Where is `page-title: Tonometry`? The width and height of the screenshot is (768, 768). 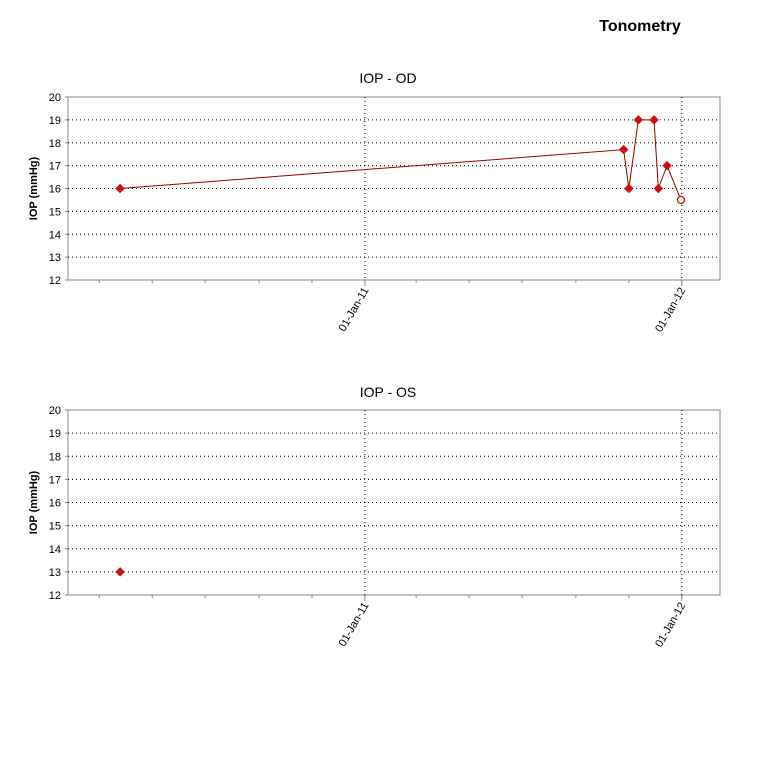
page-title: Tonometry is located at coordinates (640, 26).